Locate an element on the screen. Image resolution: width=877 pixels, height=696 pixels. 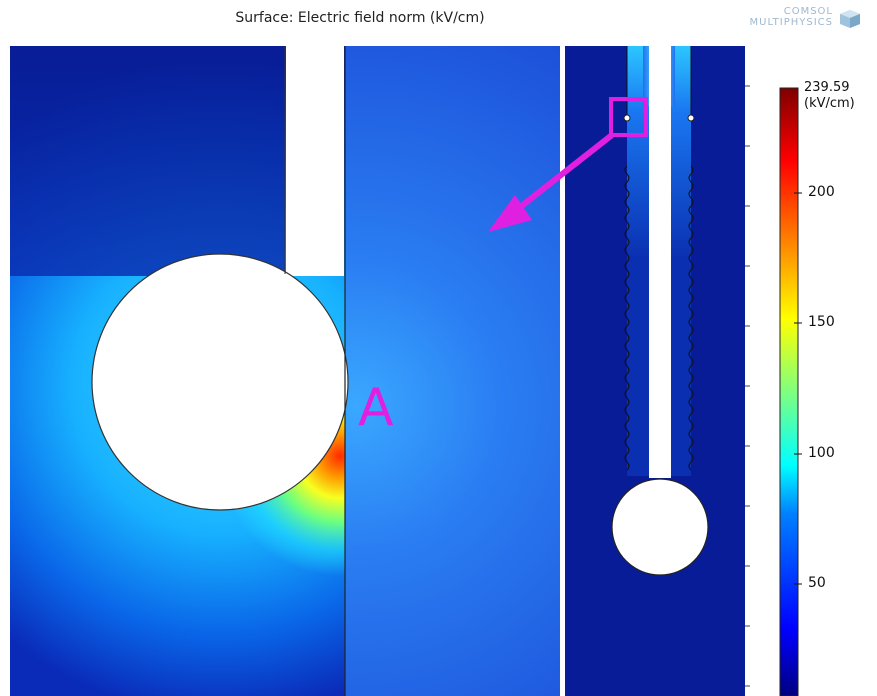
zoom-box is located at coordinates (628, 117).